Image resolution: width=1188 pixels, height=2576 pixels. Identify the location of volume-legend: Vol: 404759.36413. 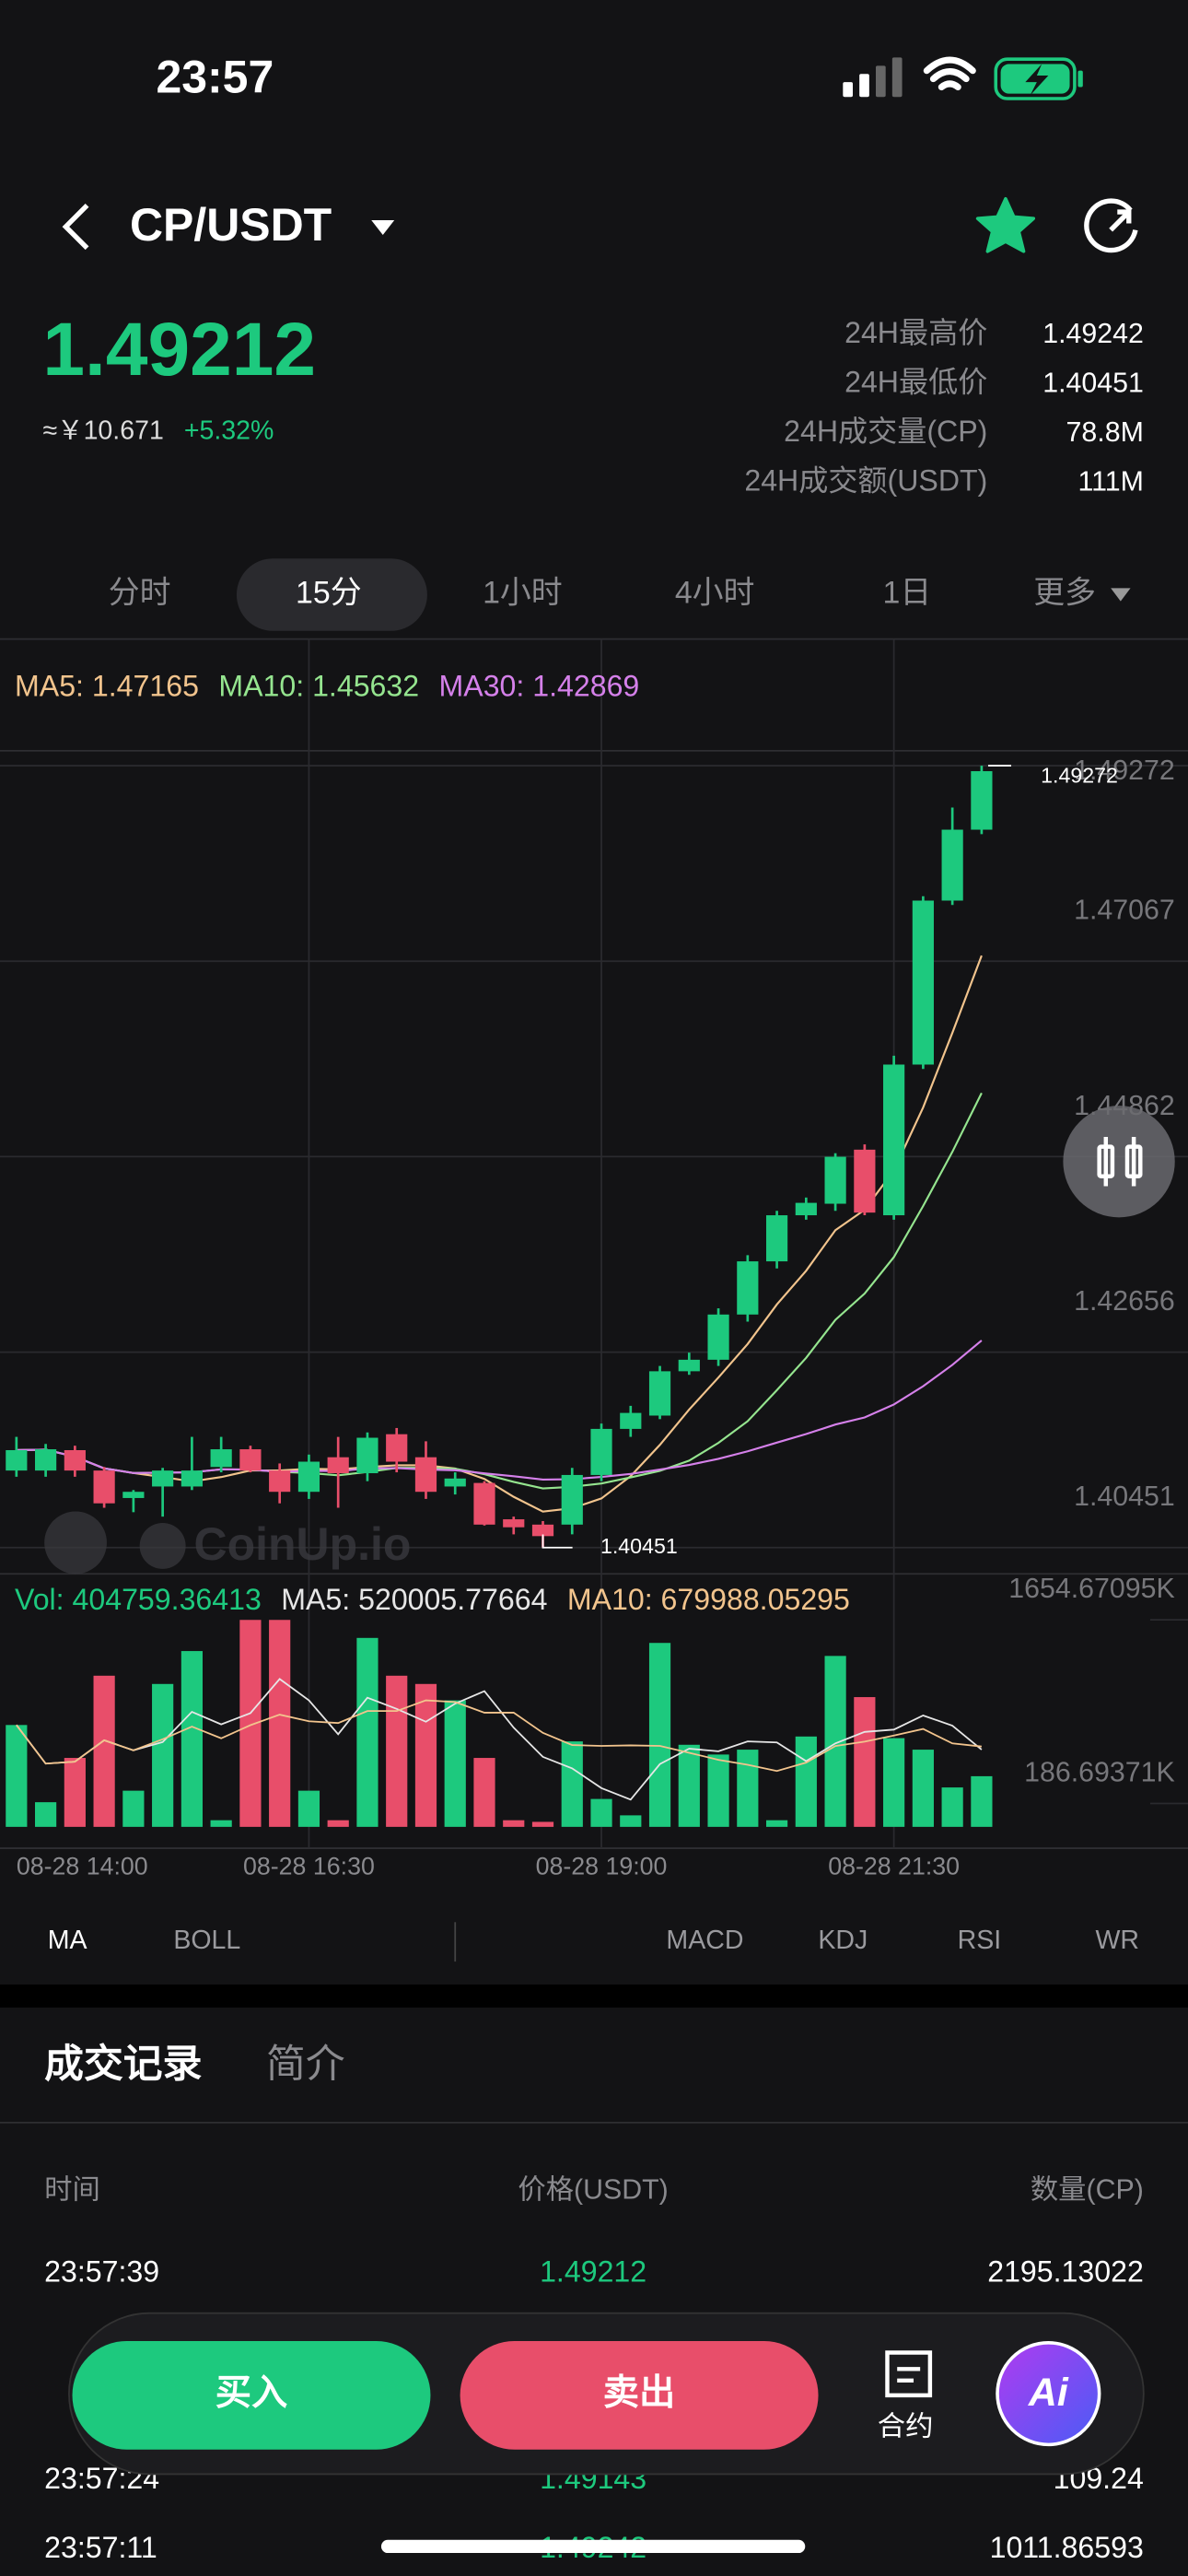
(138, 1599).